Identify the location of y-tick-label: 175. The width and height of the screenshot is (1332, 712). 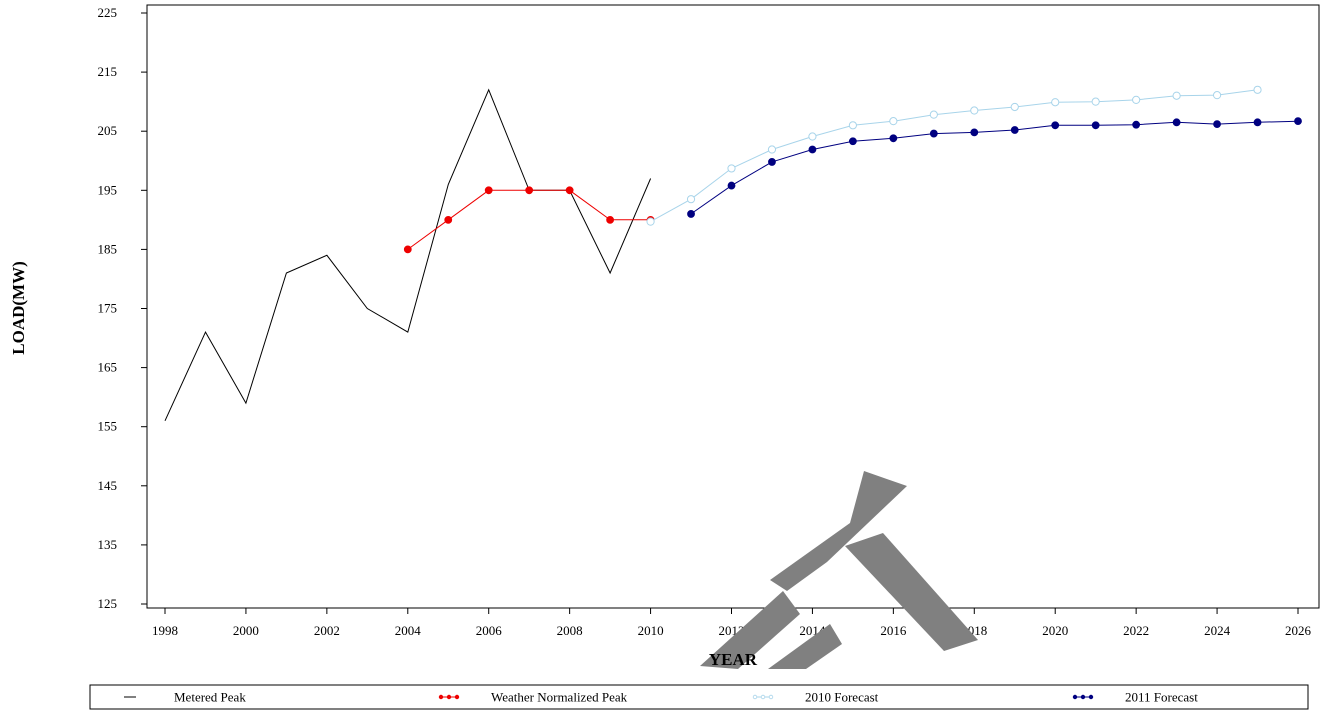
(108, 308).